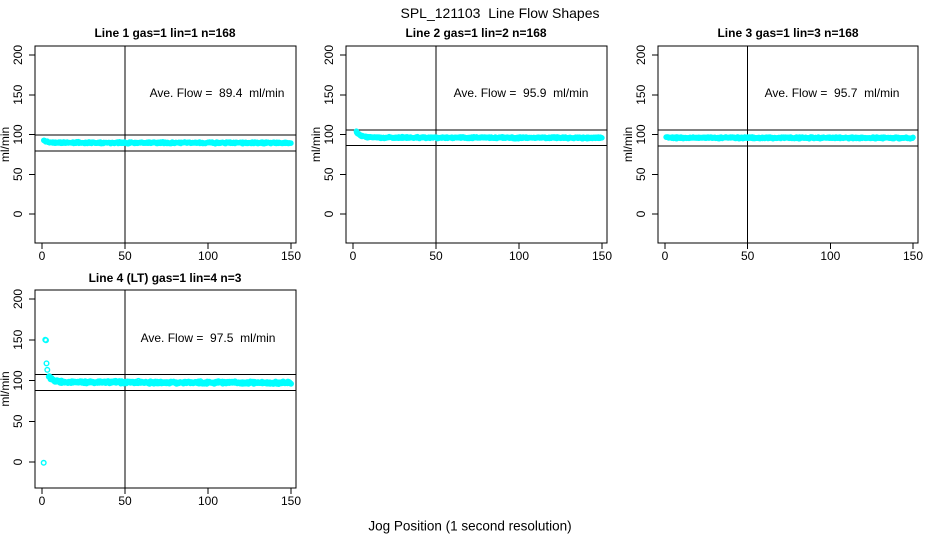 The width and height of the screenshot is (936, 540). Describe the element at coordinates (832, 93) in the screenshot. I see `panel-3-annotation: Ave. Flow = 95.7 ml/min` at that location.